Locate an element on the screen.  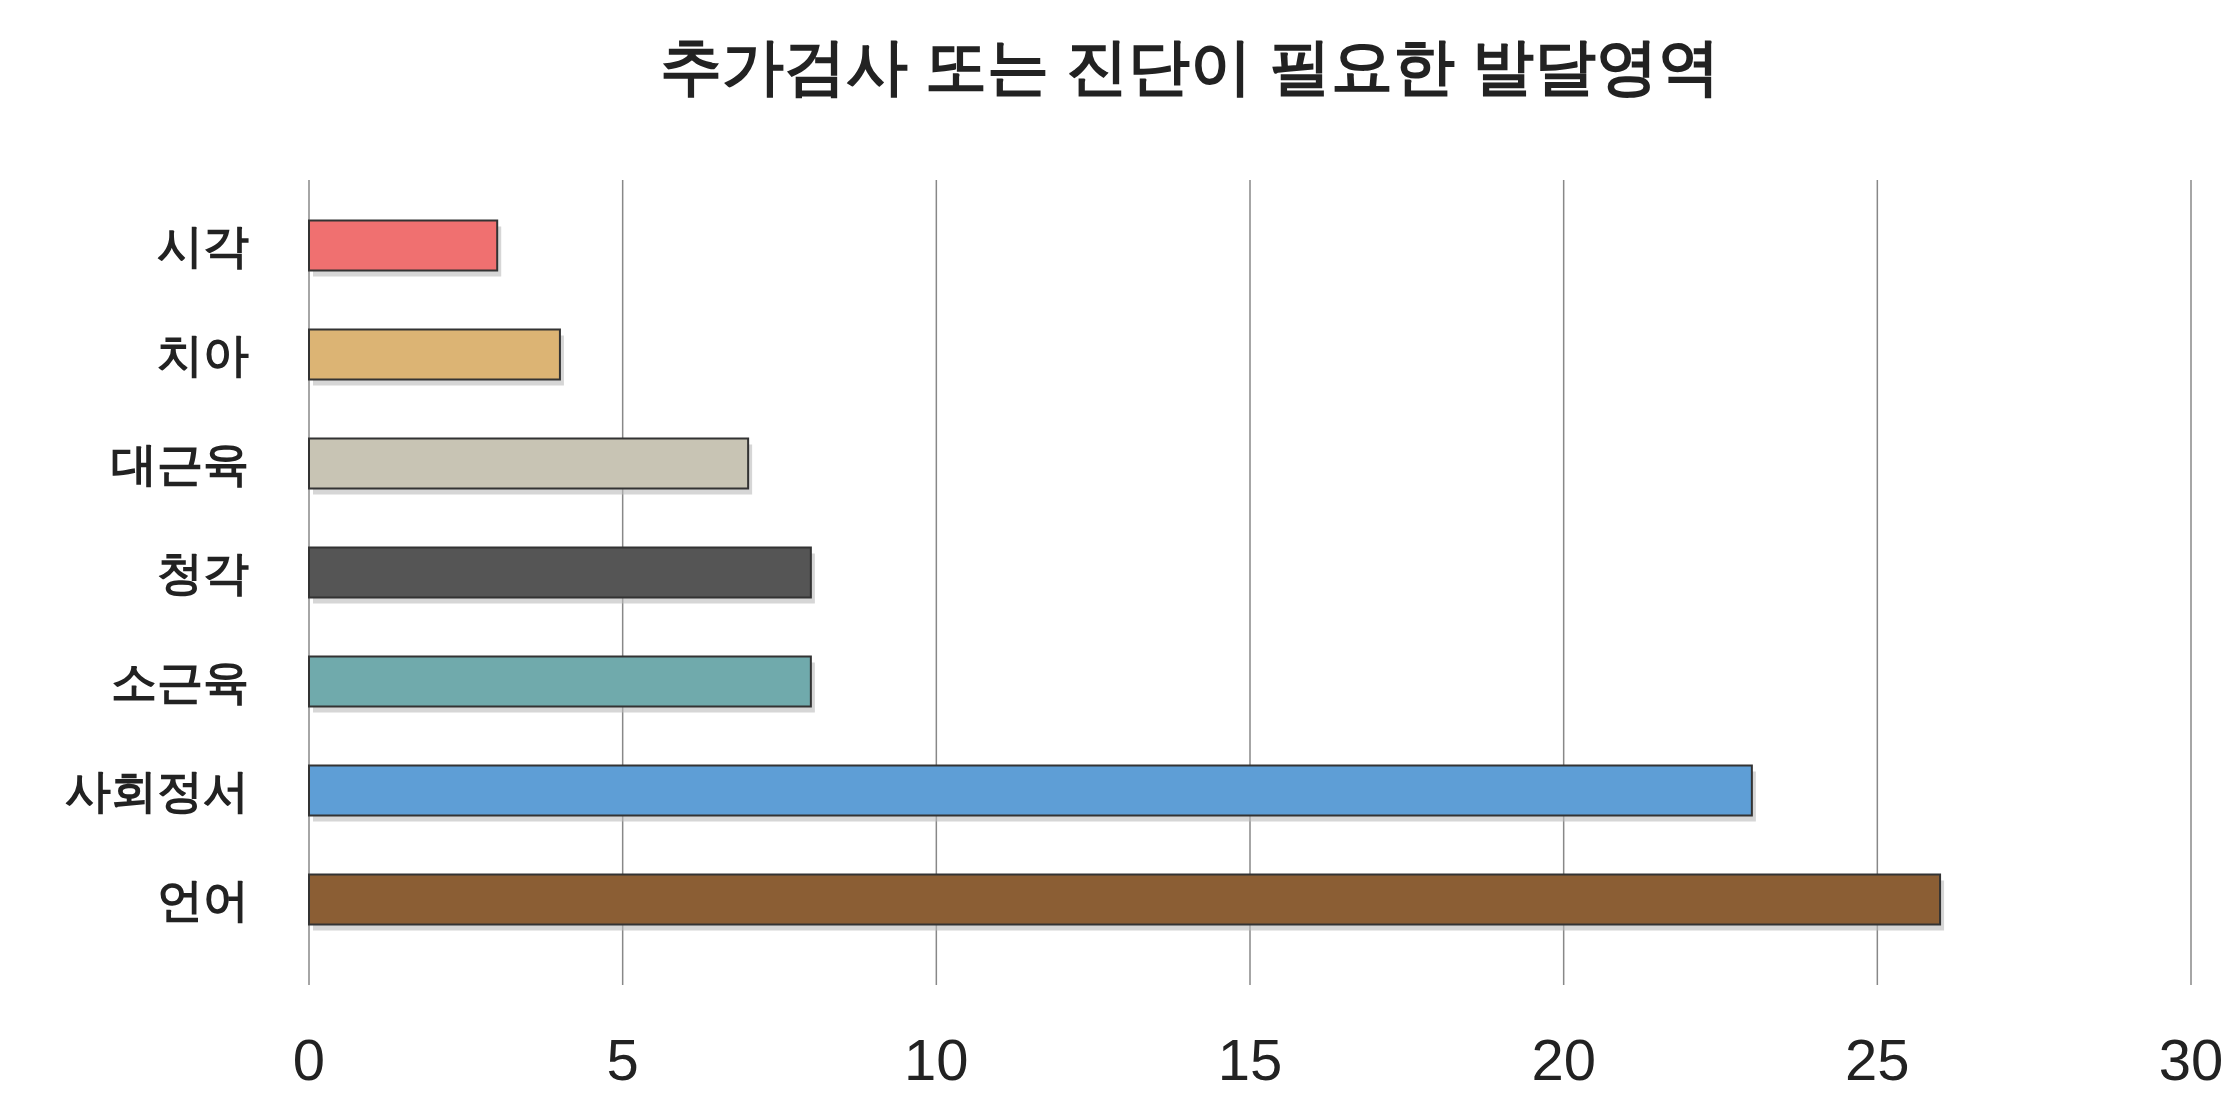
y-tick-label: 소근육 is located at coordinates (180, 681).